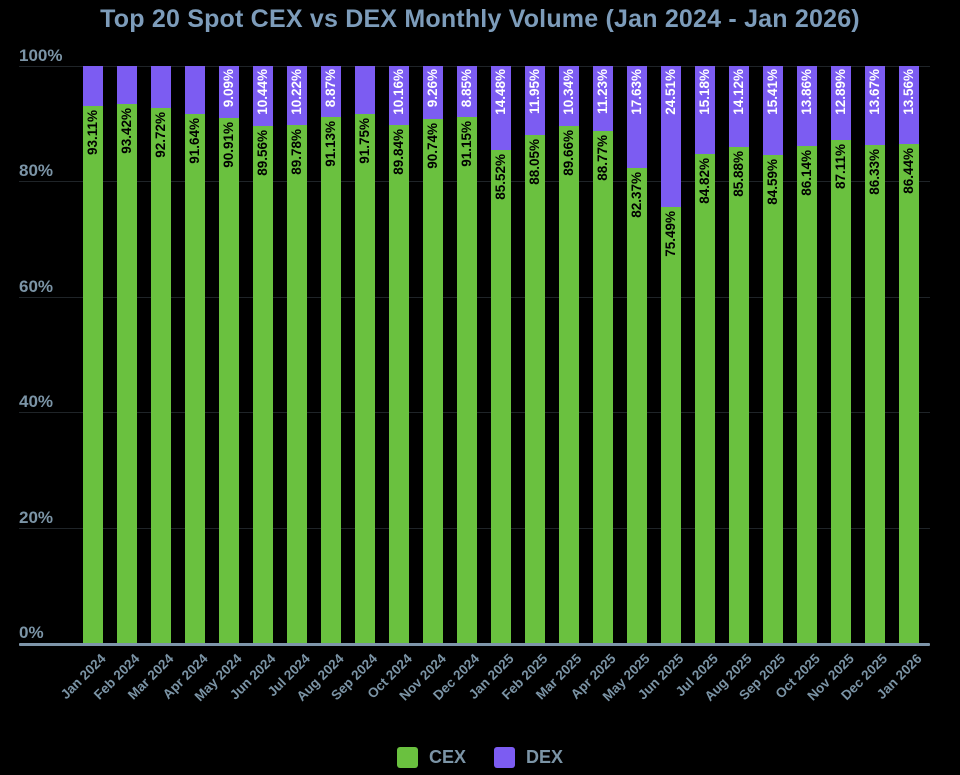 The image size is (960, 775). Describe the element at coordinates (568, 152) in the screenshot. I see `bar-label-cex: 89.66%` at that location.